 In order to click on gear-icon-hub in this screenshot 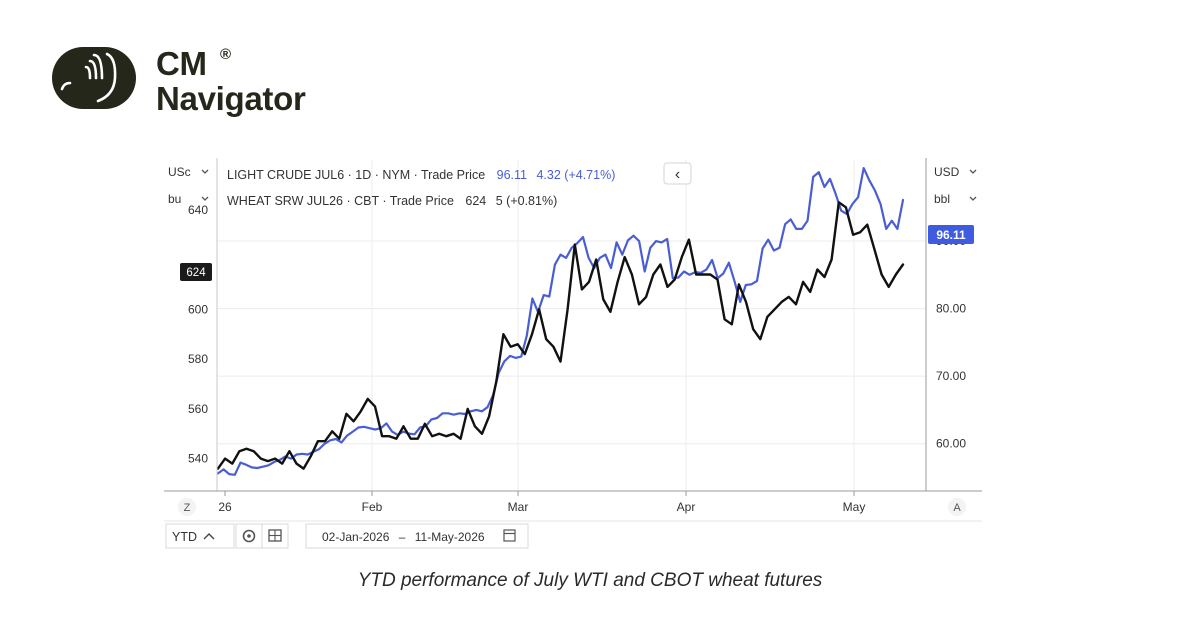, I will do `click(249, 536)`.